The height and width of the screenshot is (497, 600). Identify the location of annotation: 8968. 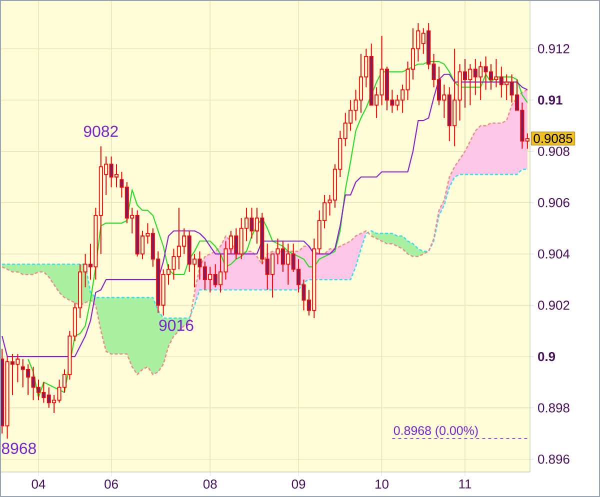
(19, 448).